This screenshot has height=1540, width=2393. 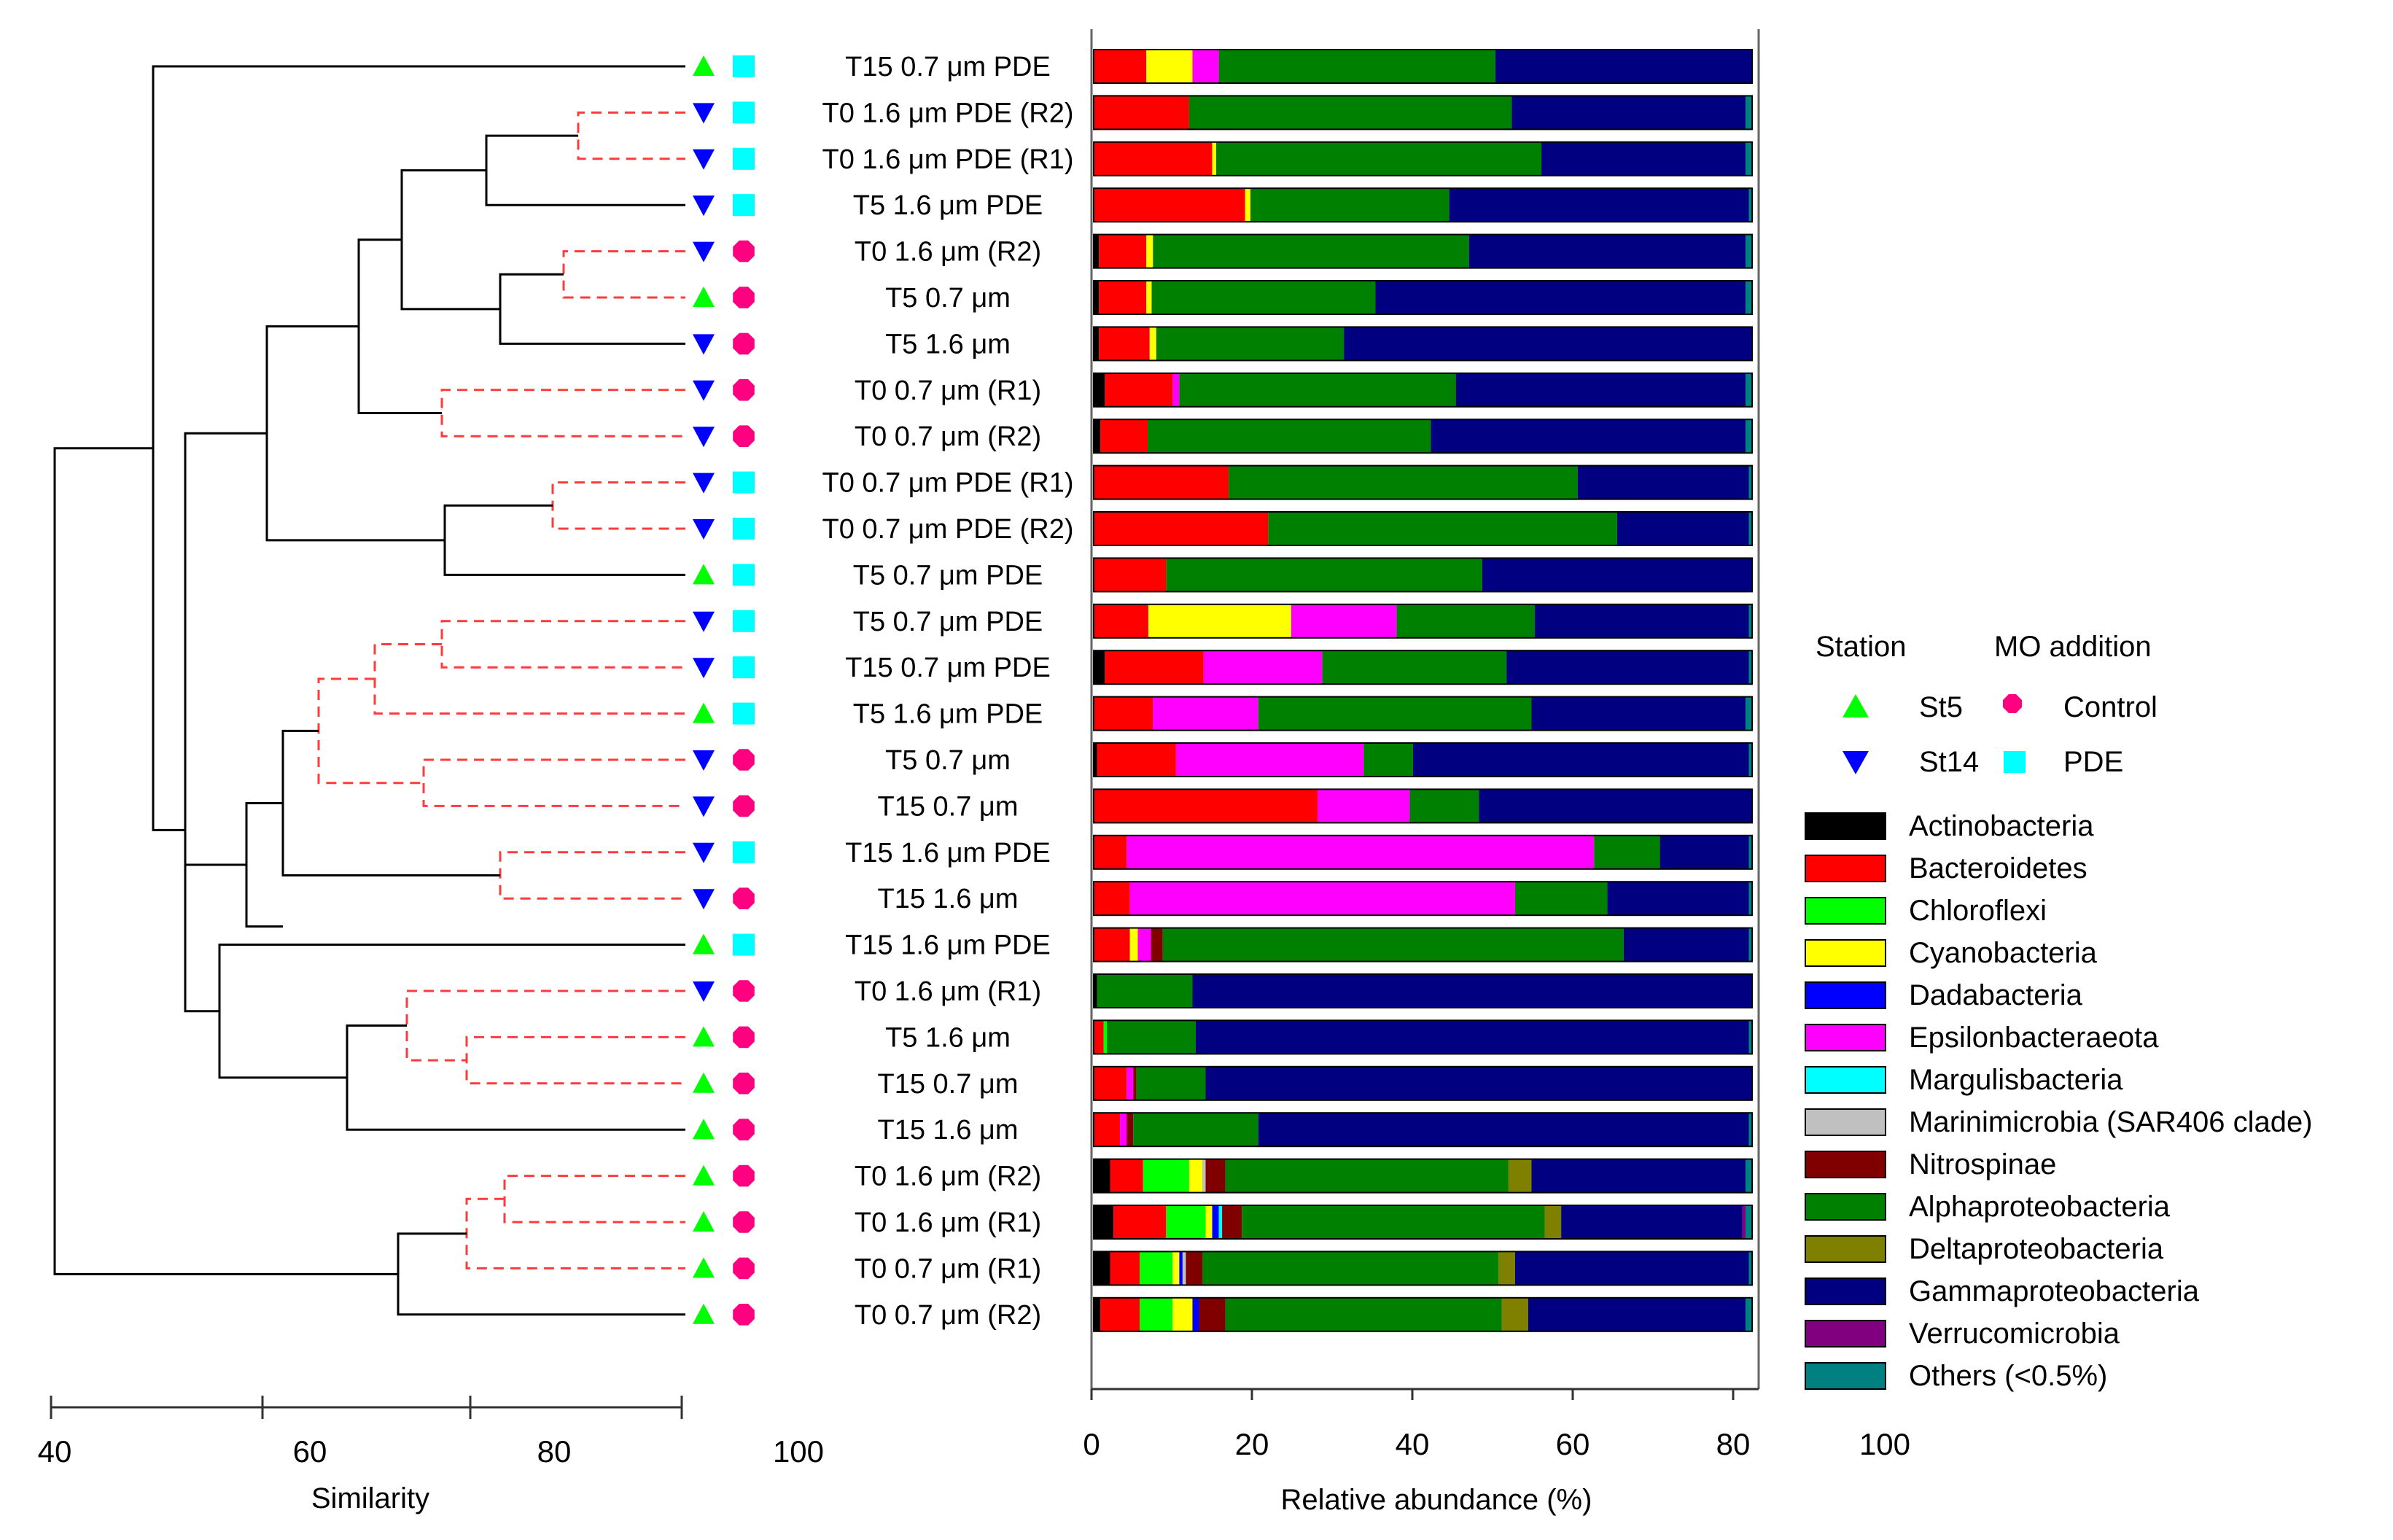 What do you see at coordinates (1845, 1291) in the screenshot?
I see `legend-swatch-gammaproteobacteria` at bounding box center [1845, 1291].